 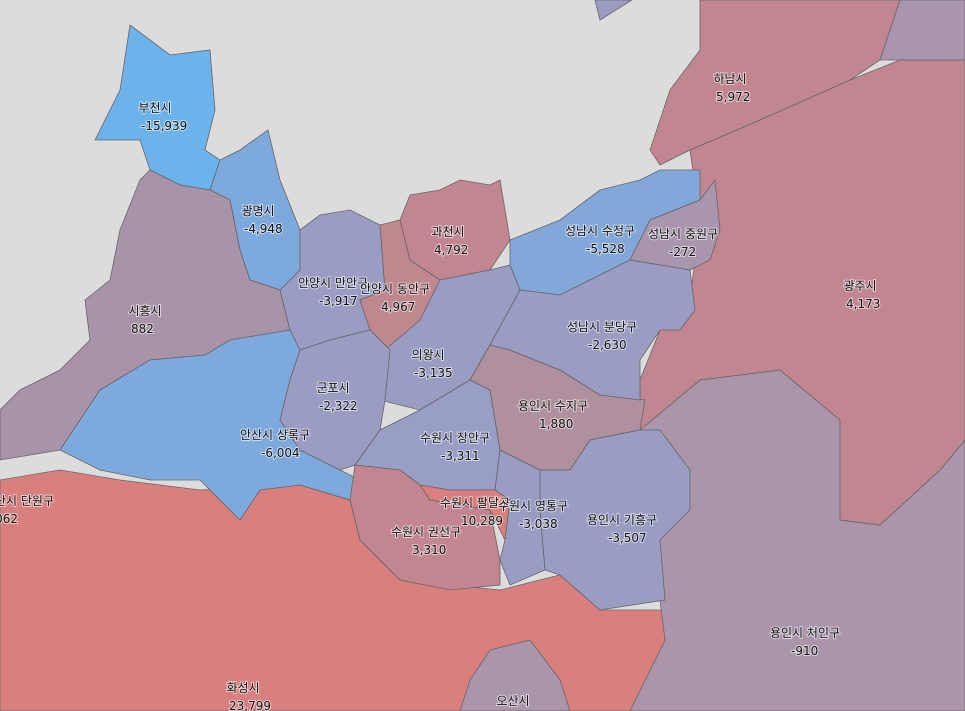 I want to click on region-name: 안양시 동안구, so click(x=395, y=289).